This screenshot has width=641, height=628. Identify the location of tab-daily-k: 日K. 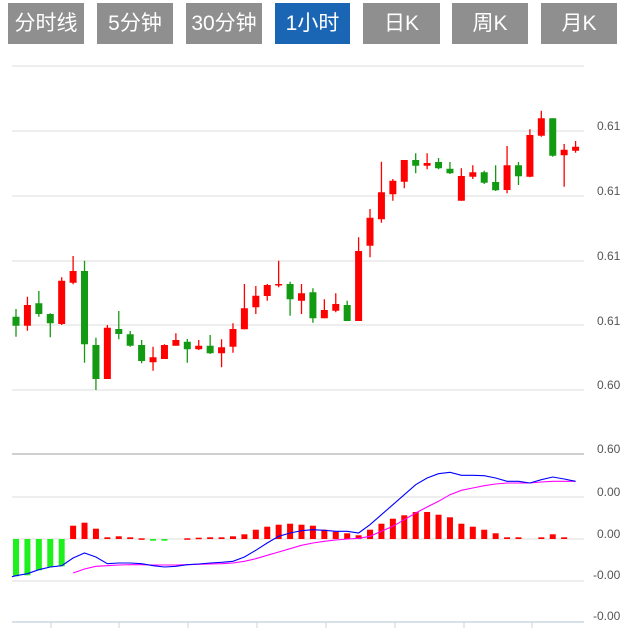
(401, 23).